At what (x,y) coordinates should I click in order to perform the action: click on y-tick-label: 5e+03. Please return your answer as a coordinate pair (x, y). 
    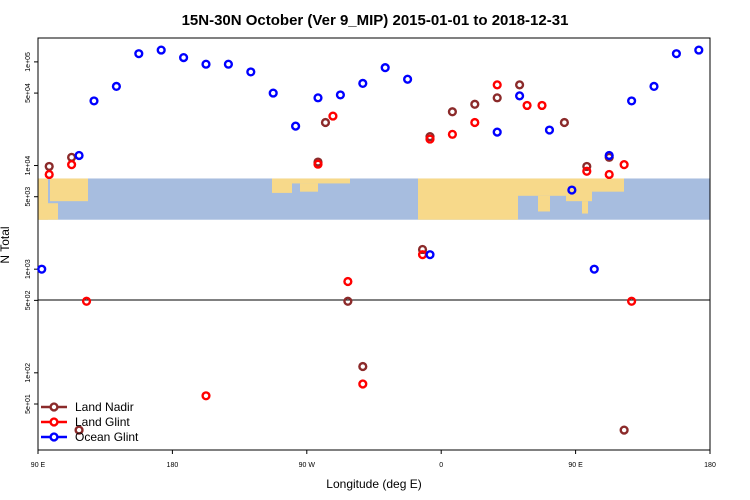
    Looking at the image, I should click on (28, 197).